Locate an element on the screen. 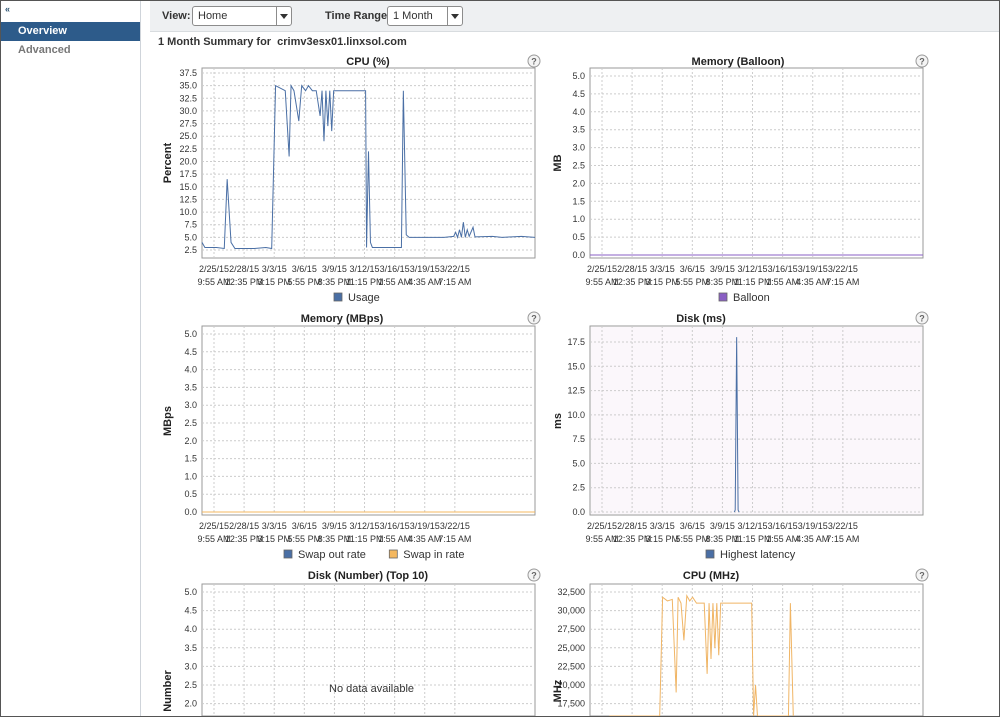  time-range-select: 1 Month is located at coordinates (425, 16).